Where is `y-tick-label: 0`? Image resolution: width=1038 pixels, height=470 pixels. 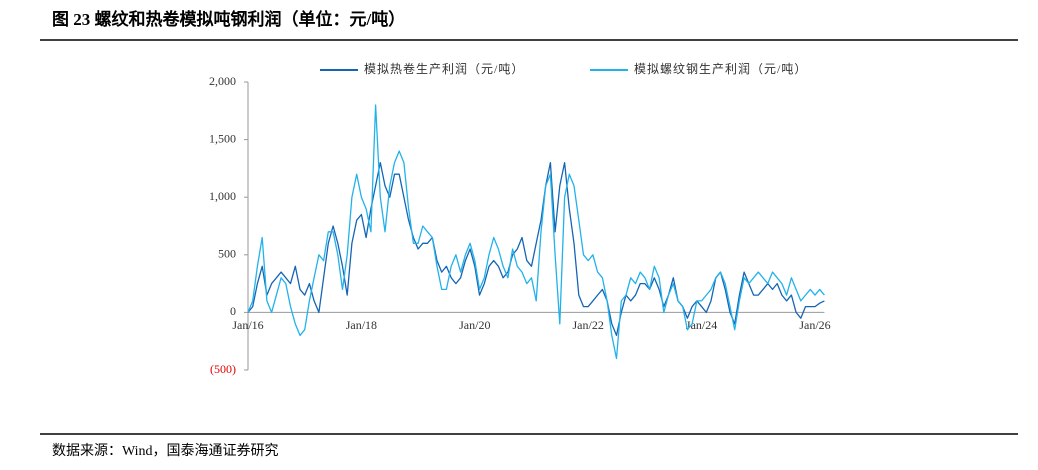
y-tick-label: 0 is located at coordinates (233, 311).